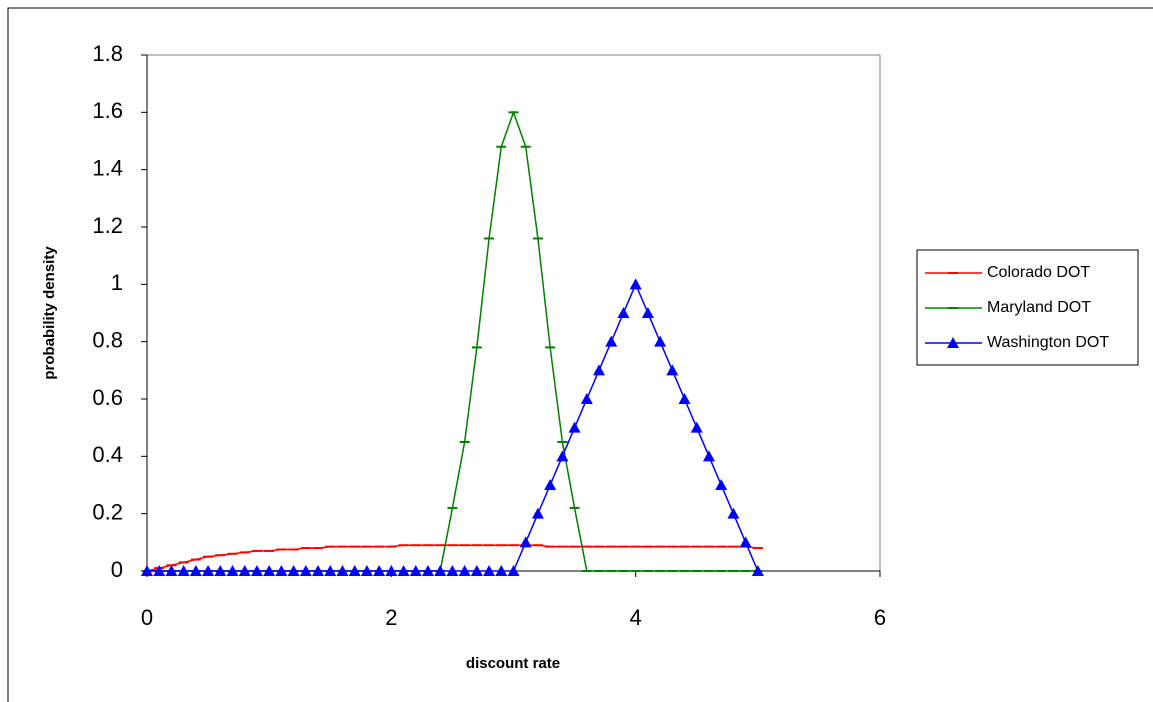  What do you see at coordinates (1038, 272) in the screenshot?
I see `legend-label: Colorado DOT` at bounding box center [1038, 272].